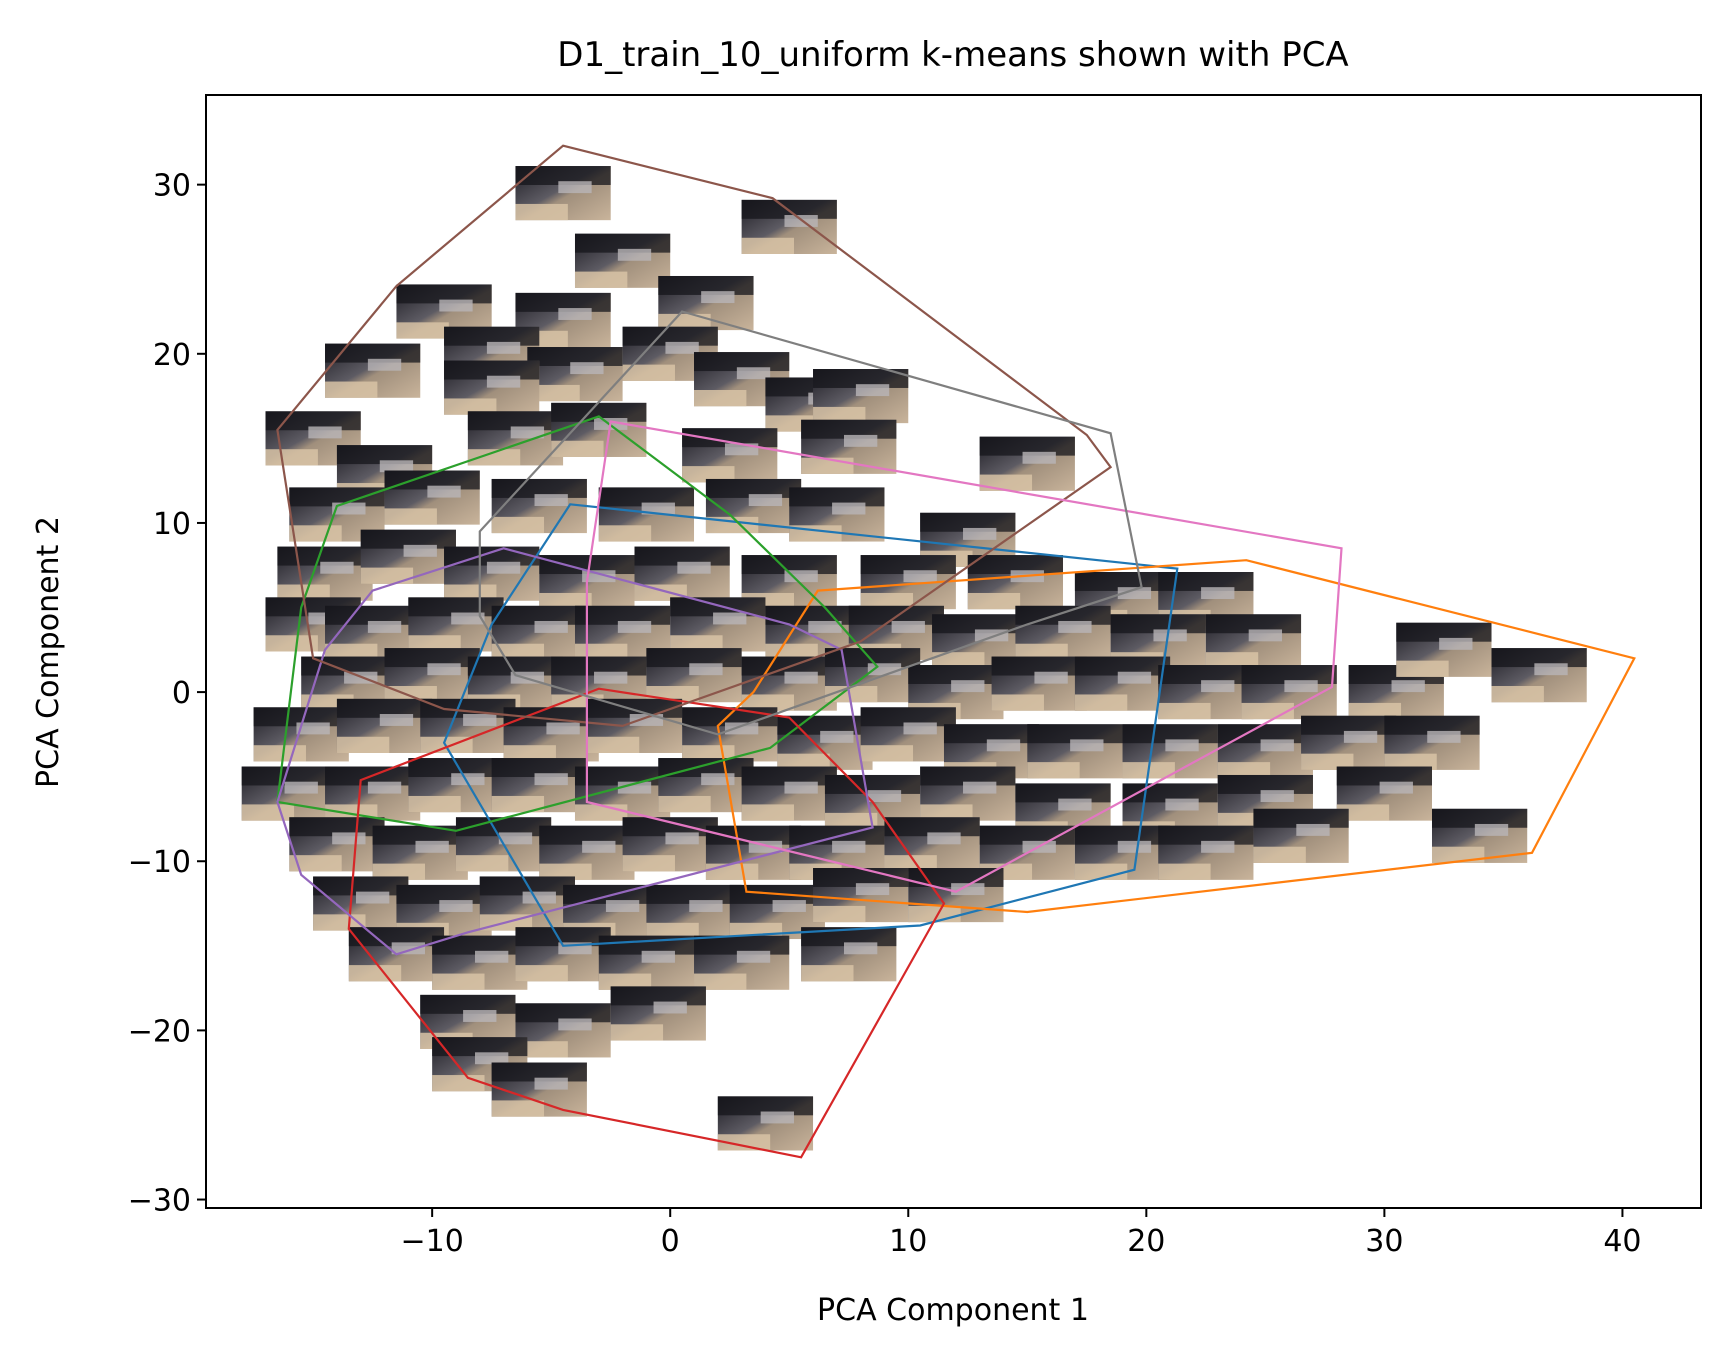 The width and height of the screenshot is (1723, 1361). Describe the element at coordinates (172, 524) in the screenshot. I see `y-tick-label: 10` at that location.